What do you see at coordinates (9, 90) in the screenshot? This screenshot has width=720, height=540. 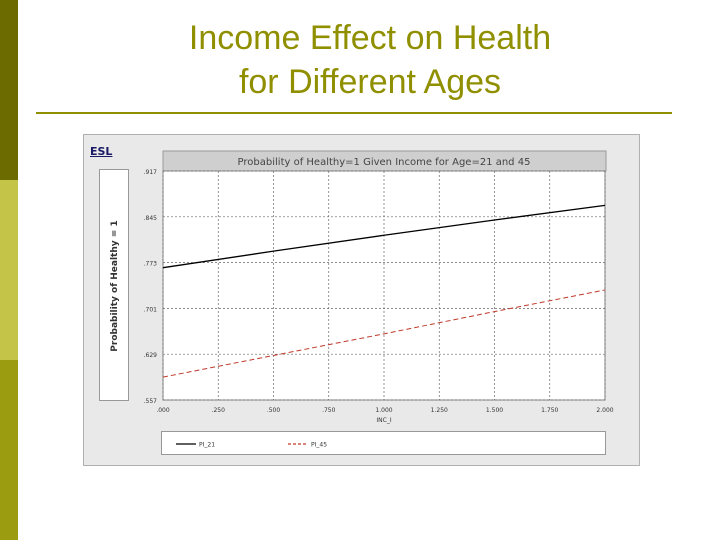 I see `sidebar-stripe-top` at bounding box center [9, 90].